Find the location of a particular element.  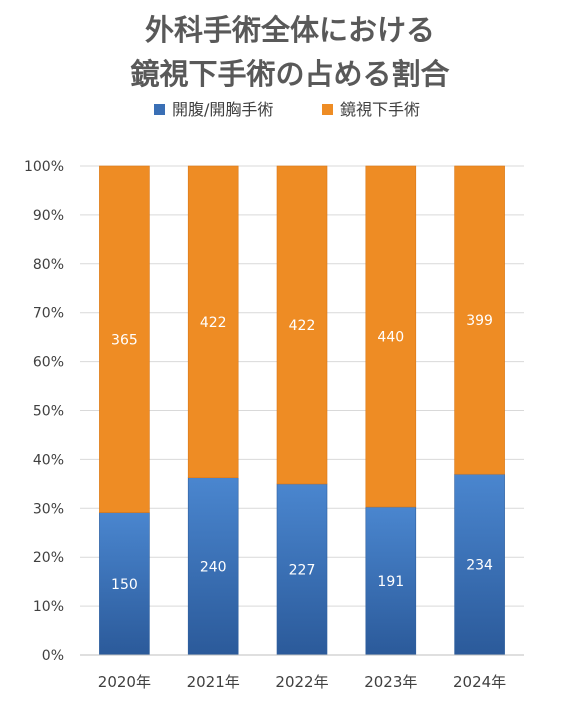

data-label-laparoscopic: 399 is located at coordinates (479, 321).